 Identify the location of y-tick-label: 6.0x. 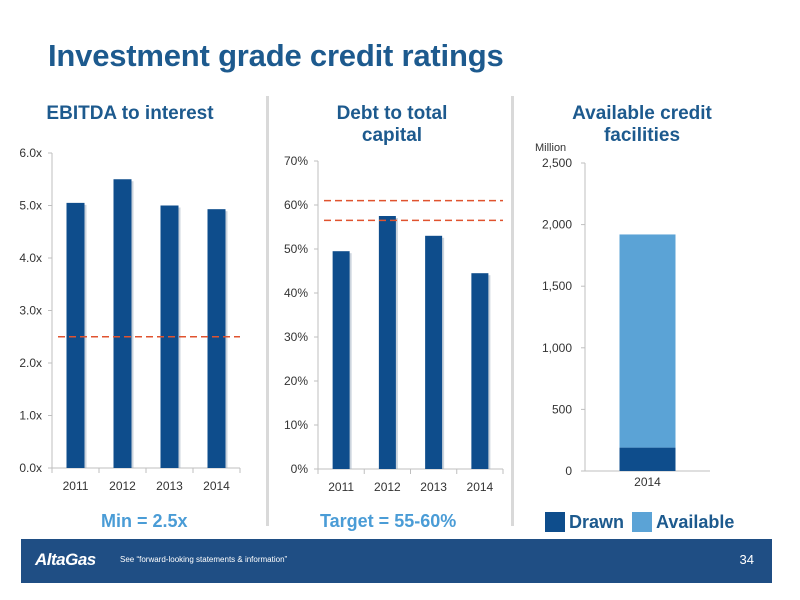
(30, 153).